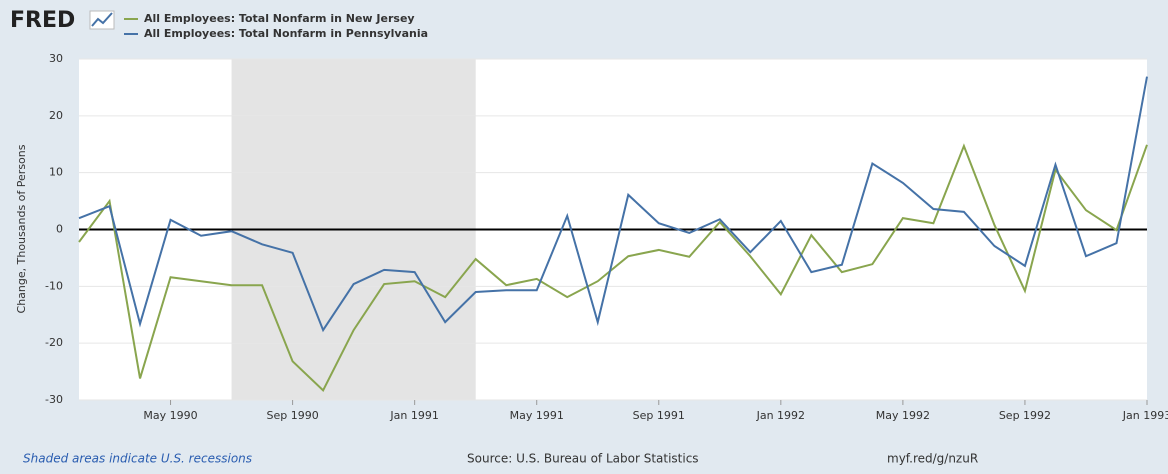  I want to click on recession-note: Shaded areas indicate U.S. recessions, so click(137, 459).